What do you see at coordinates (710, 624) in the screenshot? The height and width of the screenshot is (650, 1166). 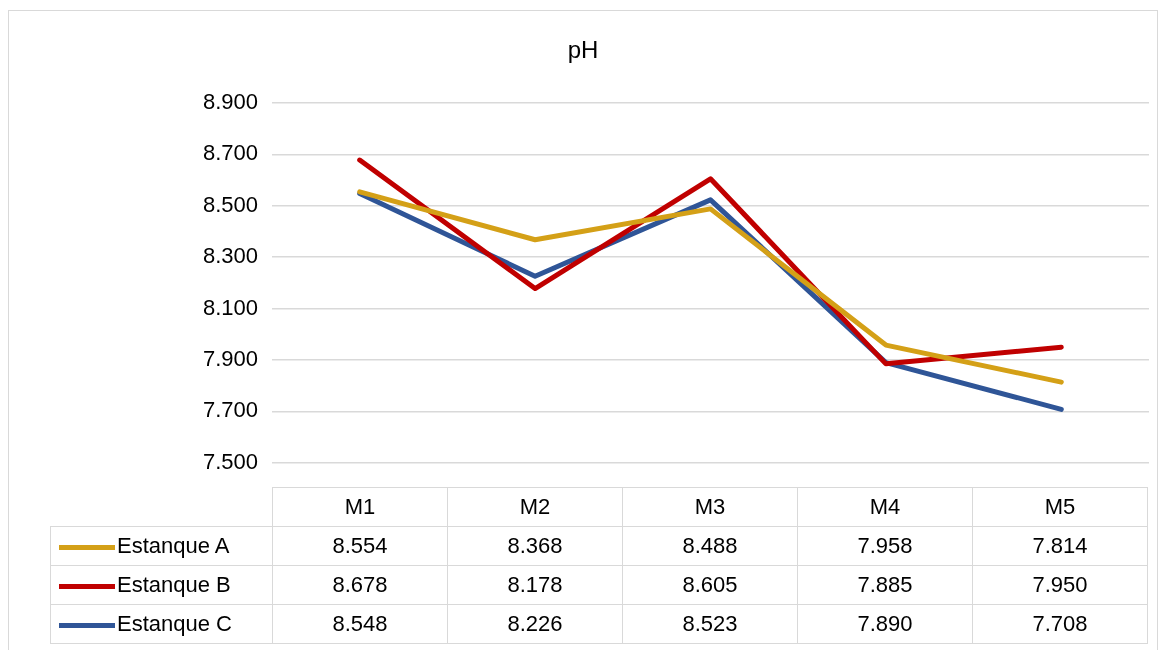 I see `data-label: 8.523` at bounding box center [710, 624].